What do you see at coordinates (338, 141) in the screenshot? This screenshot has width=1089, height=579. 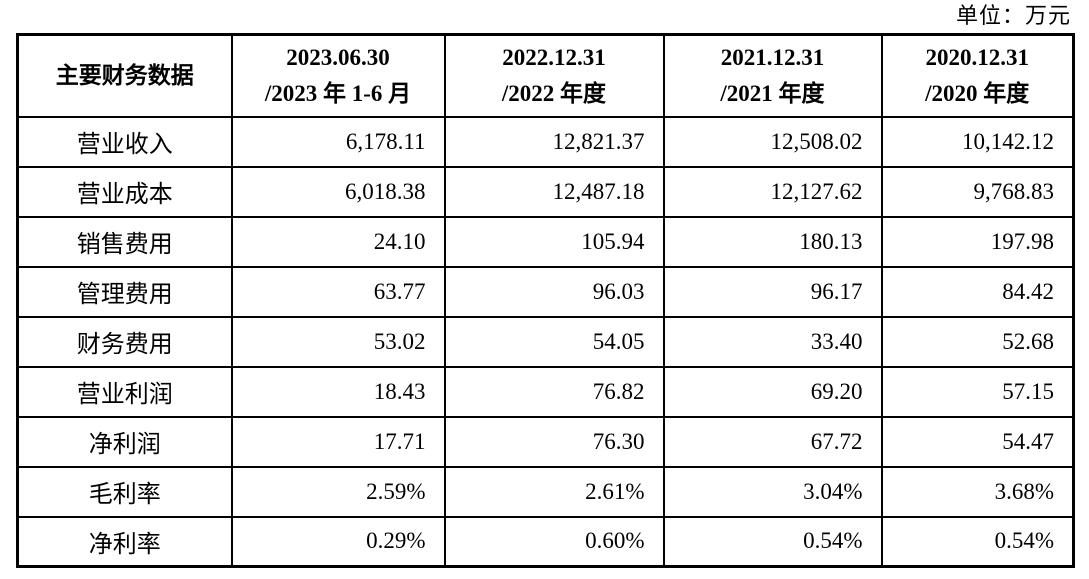 I see `cell-value: 6,178.11` at bounding box center [338, 141].